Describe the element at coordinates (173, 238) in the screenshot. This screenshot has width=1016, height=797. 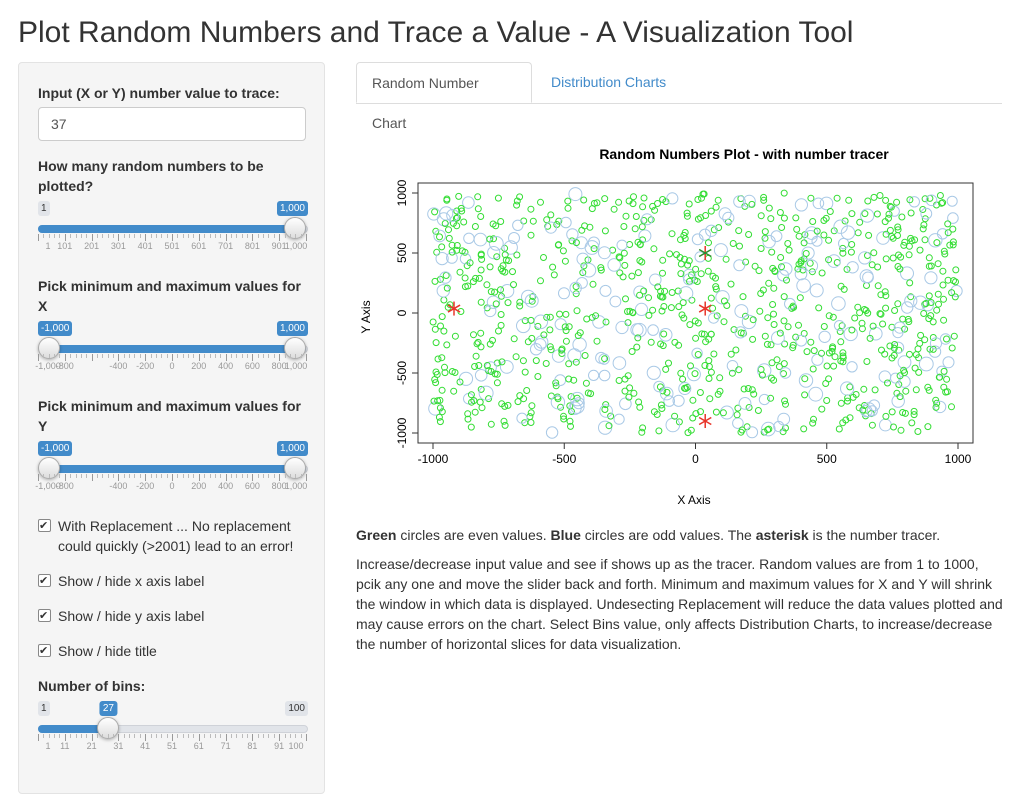
I see `slider-ticks` at that location.